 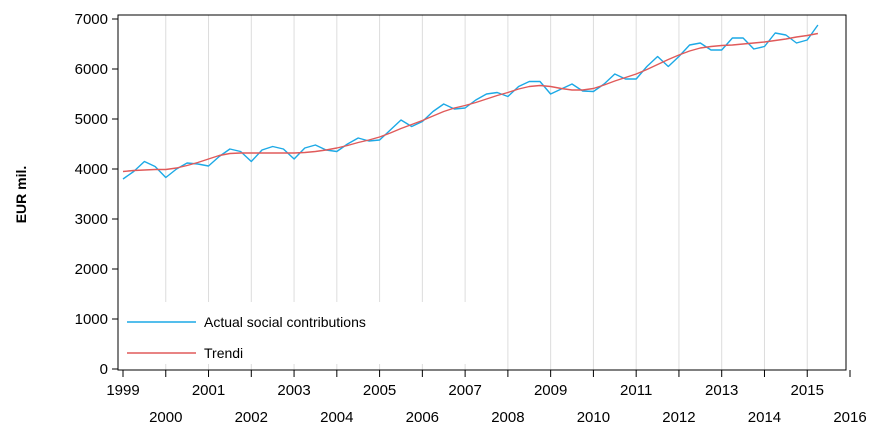 What do you see at coordinates (208, 390) in the screenshot?
I see `x-tick-label: 2001` at bounding box center [208, 390].